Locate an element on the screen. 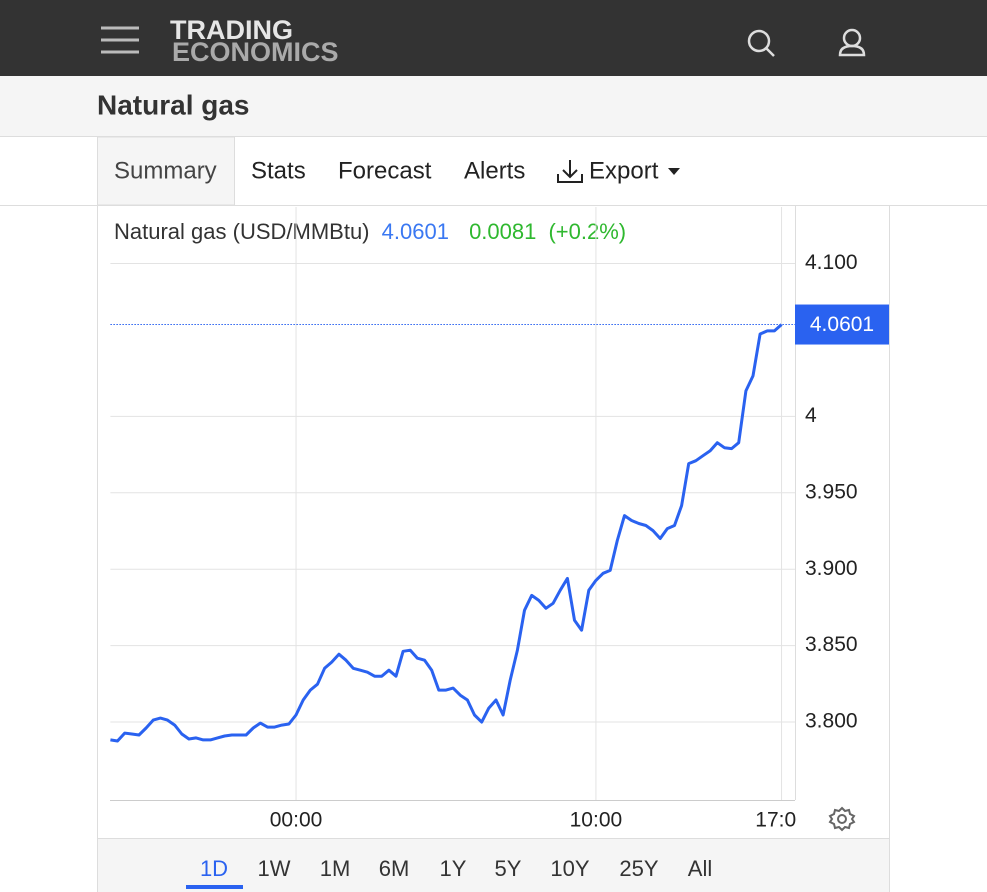 The width and height of the screenshot is (987, 892). logo-line: TRADING is located at coordinates (231, 30).